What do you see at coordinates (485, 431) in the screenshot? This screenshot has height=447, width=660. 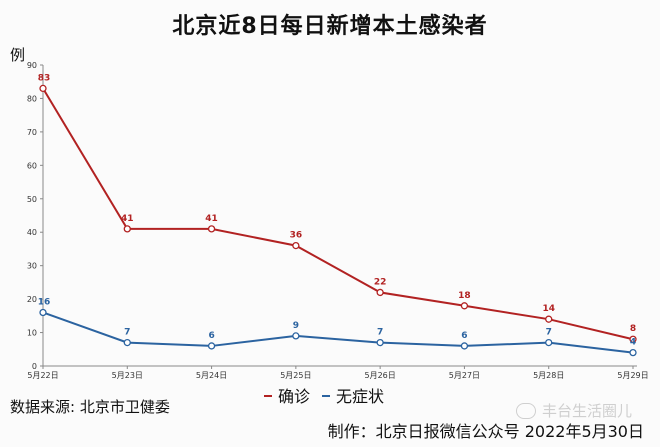 I see `credit-line: 制作：北京日报微信公众号 2022年5月30日` at bounding box center [485, 431].